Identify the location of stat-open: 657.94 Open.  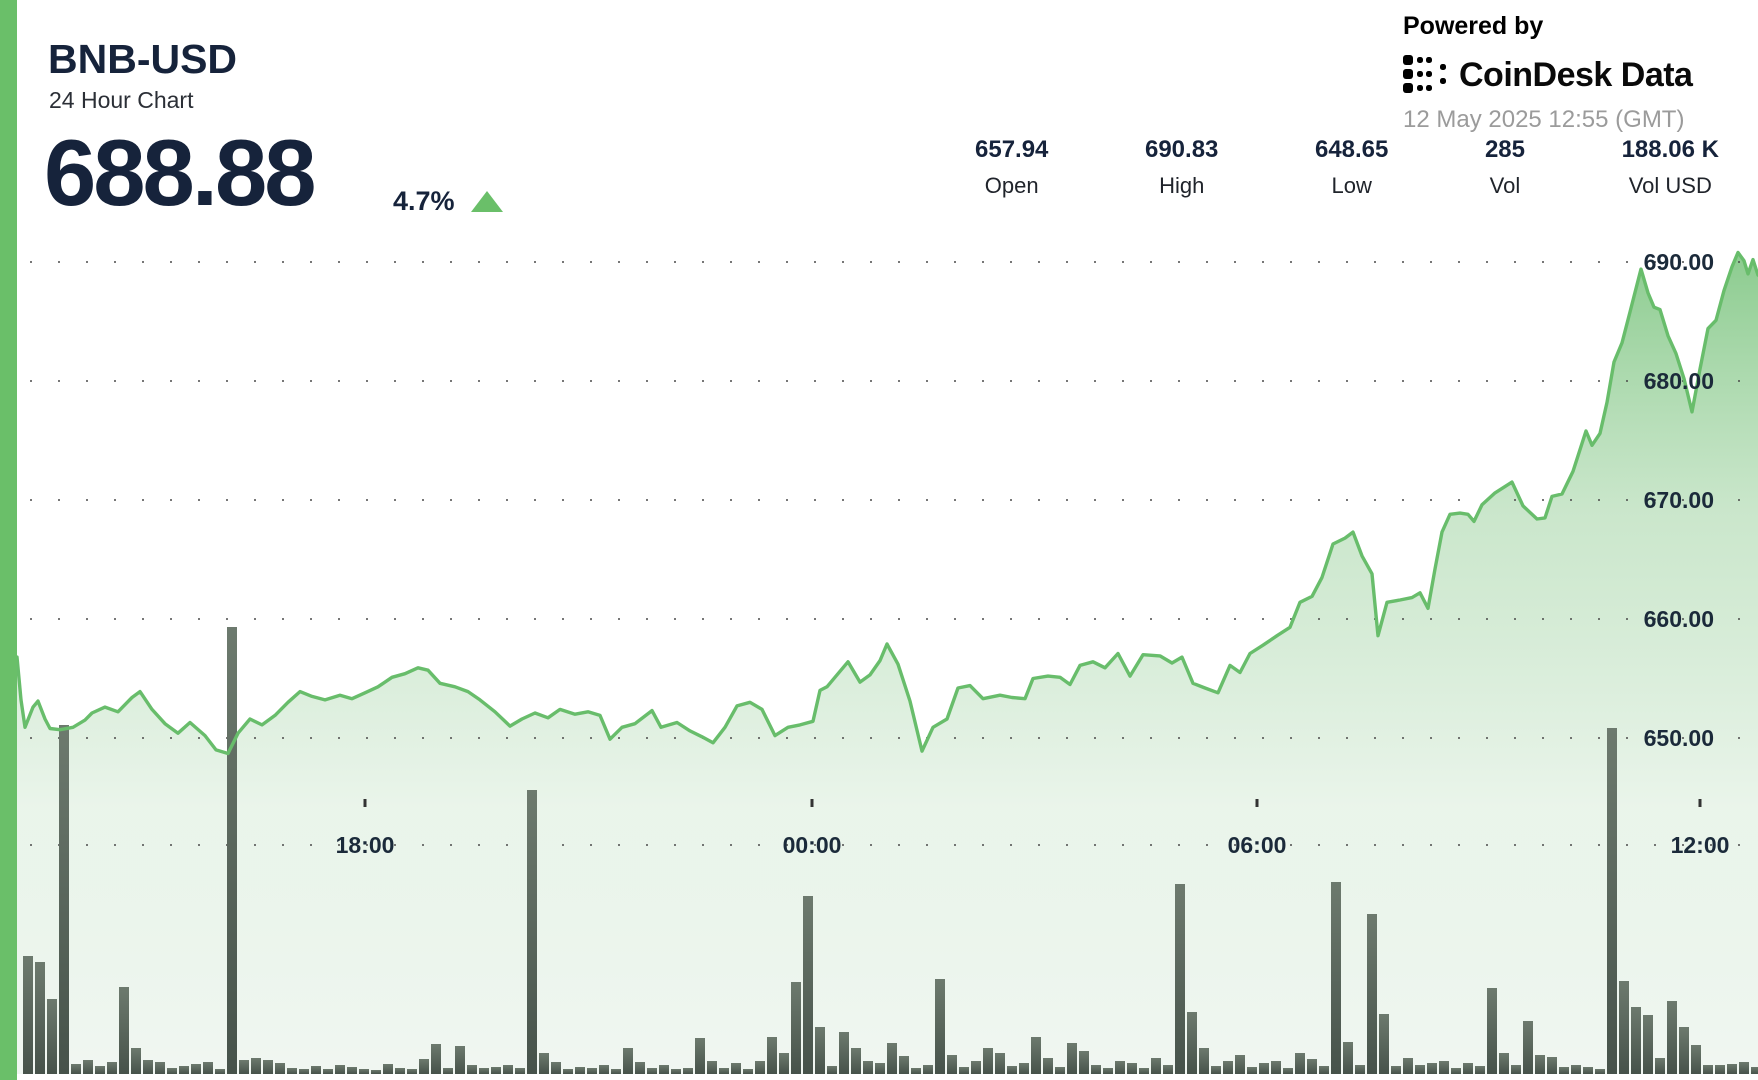
(1011, 167).